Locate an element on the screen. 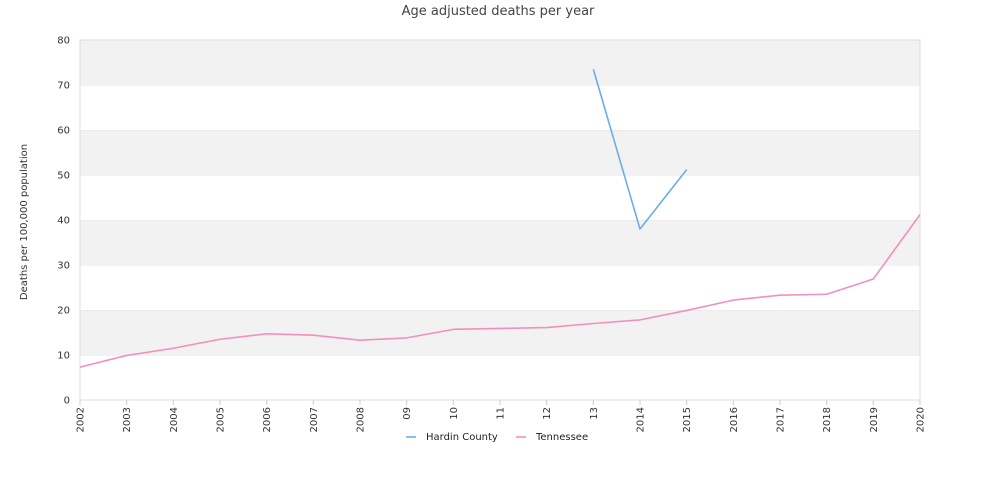 The height and width of the screenshot is (500, 1000). x-tick-label: 2006 is located at coordinates (267, 419).